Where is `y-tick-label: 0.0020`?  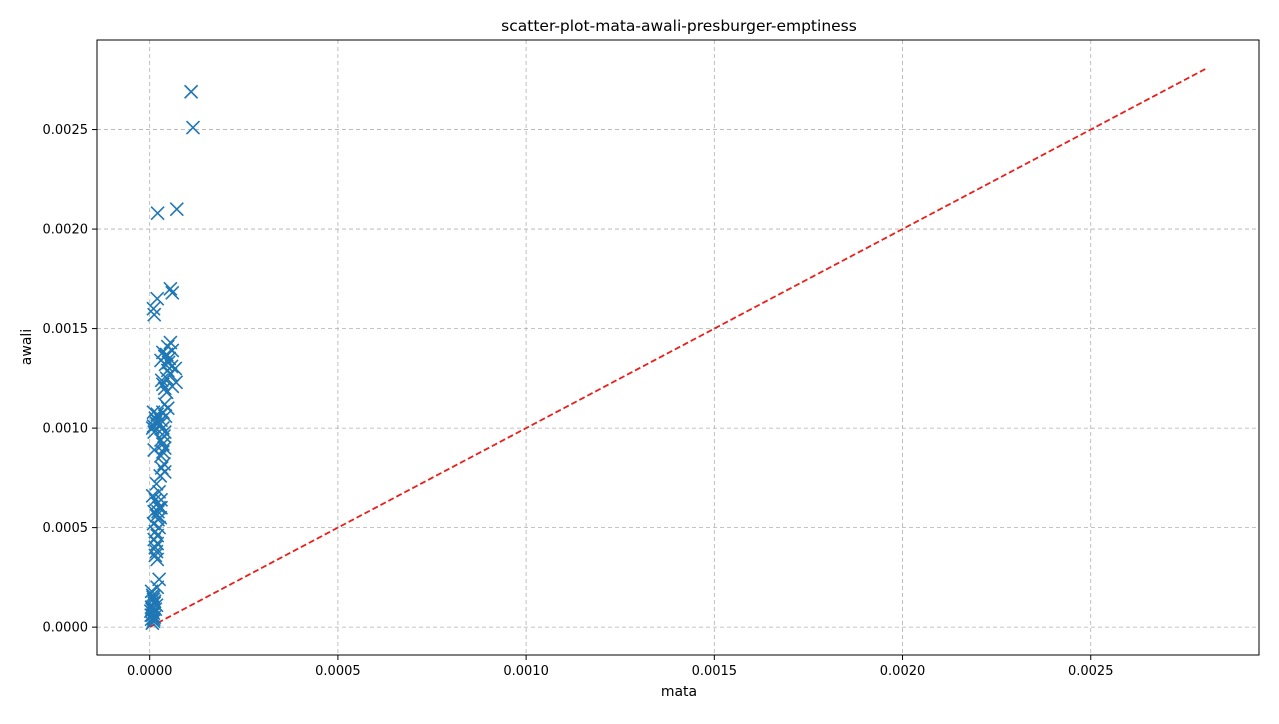 y-tick-label: 0.0020 is located at coordinates (66, 230).